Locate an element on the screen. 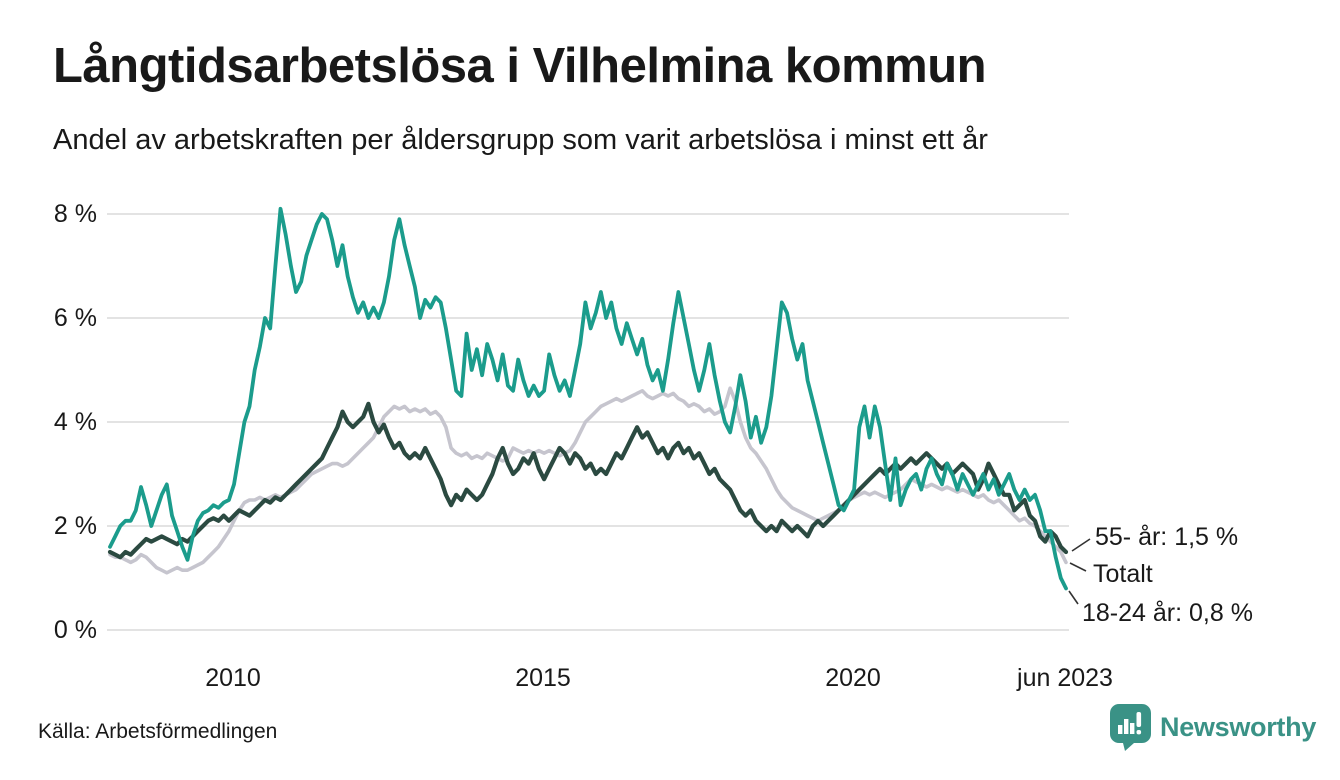 Image resolution: width=1340 pixels, height=780 pixels. logo-exclamation-dot is located at coordinates (1139, 732).